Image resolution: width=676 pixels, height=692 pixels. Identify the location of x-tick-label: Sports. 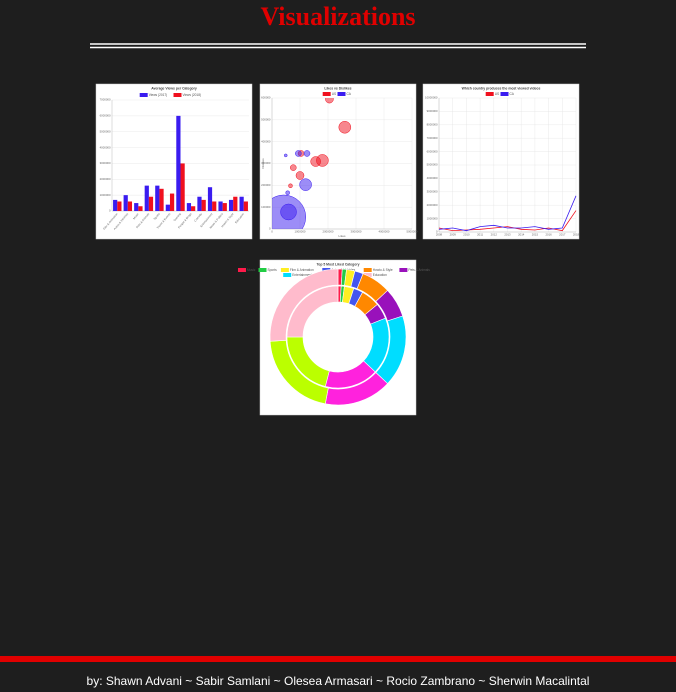
(156, 216).